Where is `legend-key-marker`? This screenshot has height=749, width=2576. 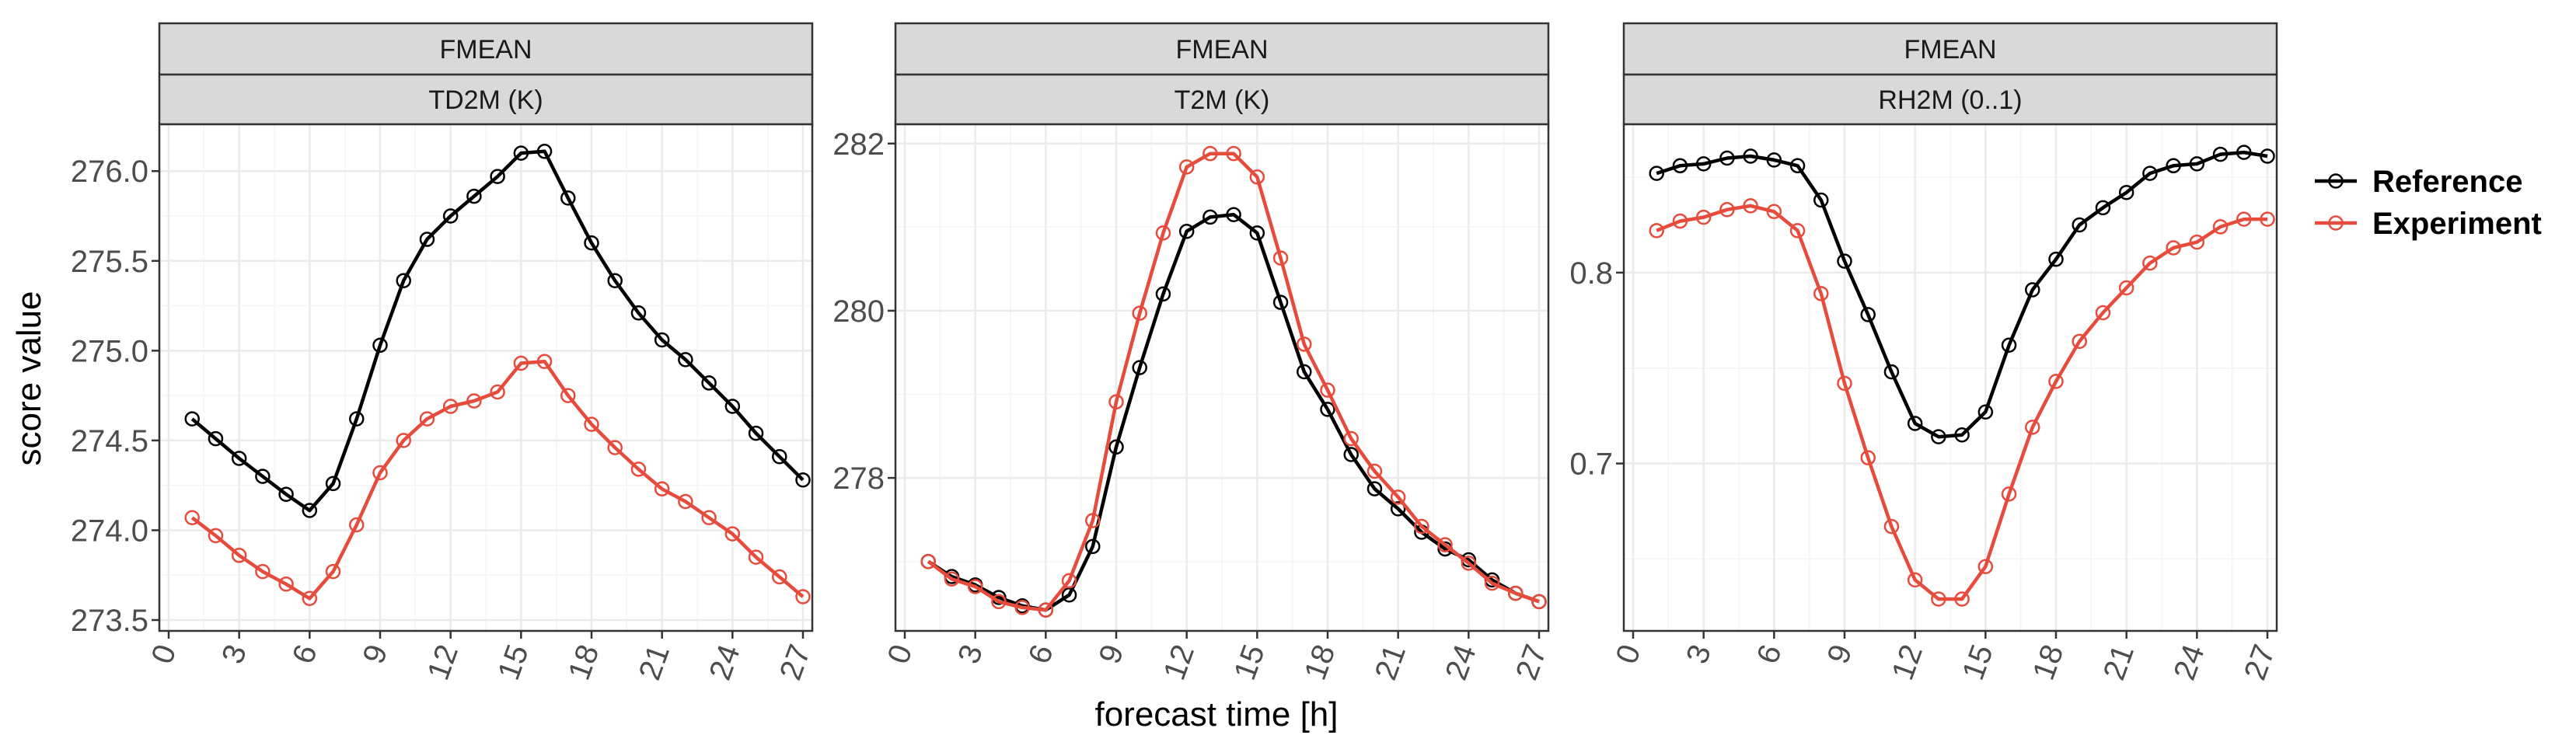 legend-key-marker is located at coordinates (2336, 223).